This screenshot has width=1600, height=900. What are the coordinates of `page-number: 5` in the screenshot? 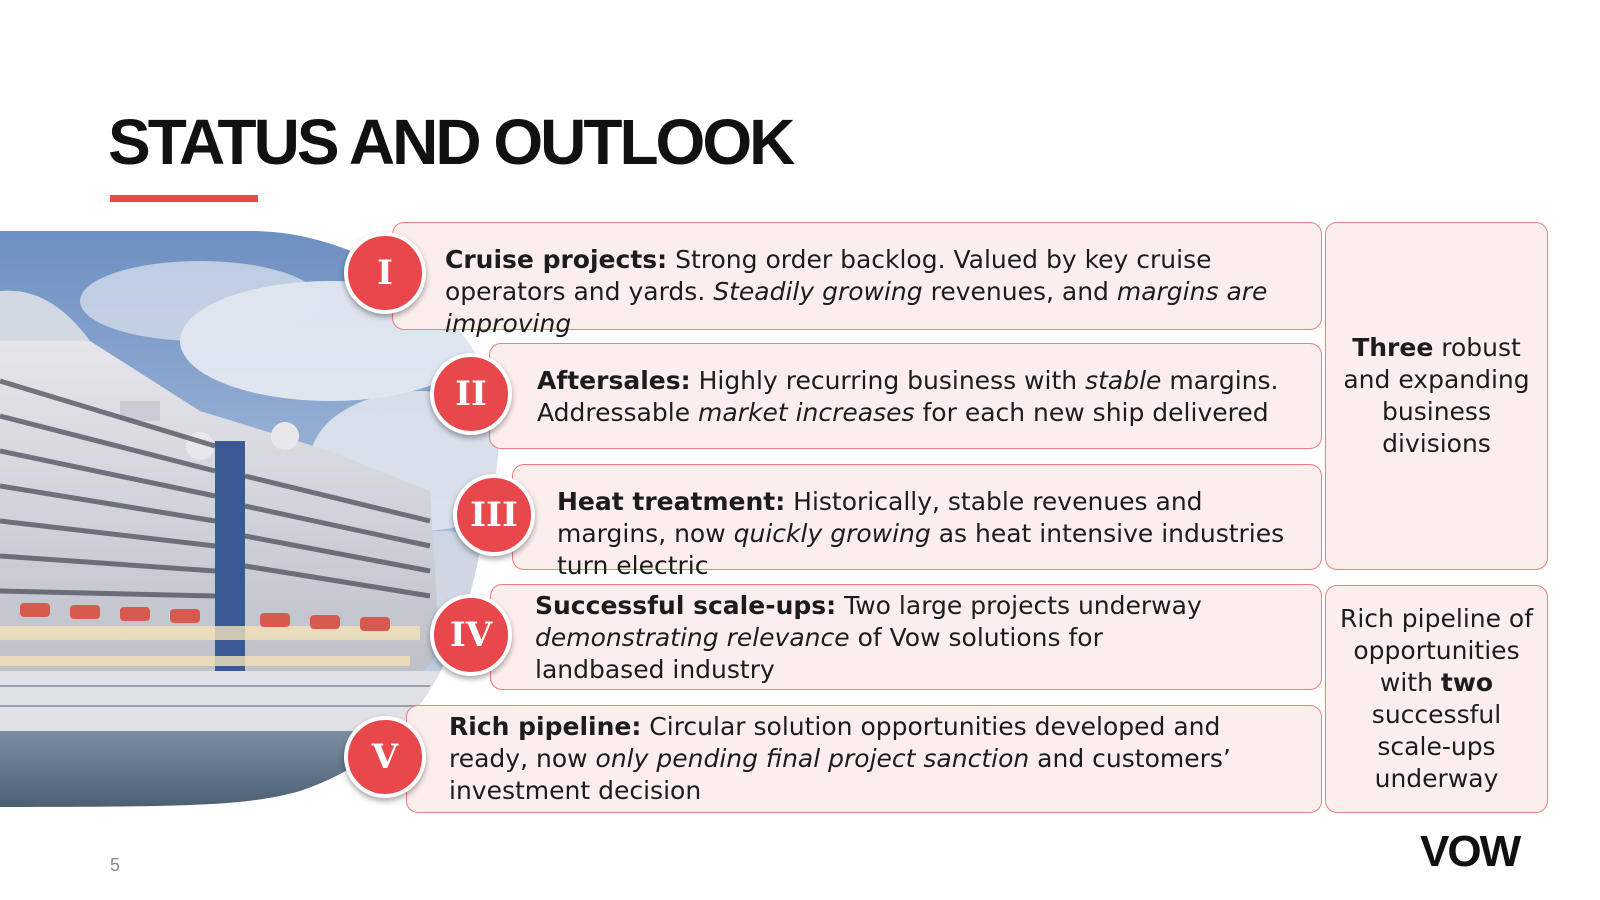 It's located at (115, 865).